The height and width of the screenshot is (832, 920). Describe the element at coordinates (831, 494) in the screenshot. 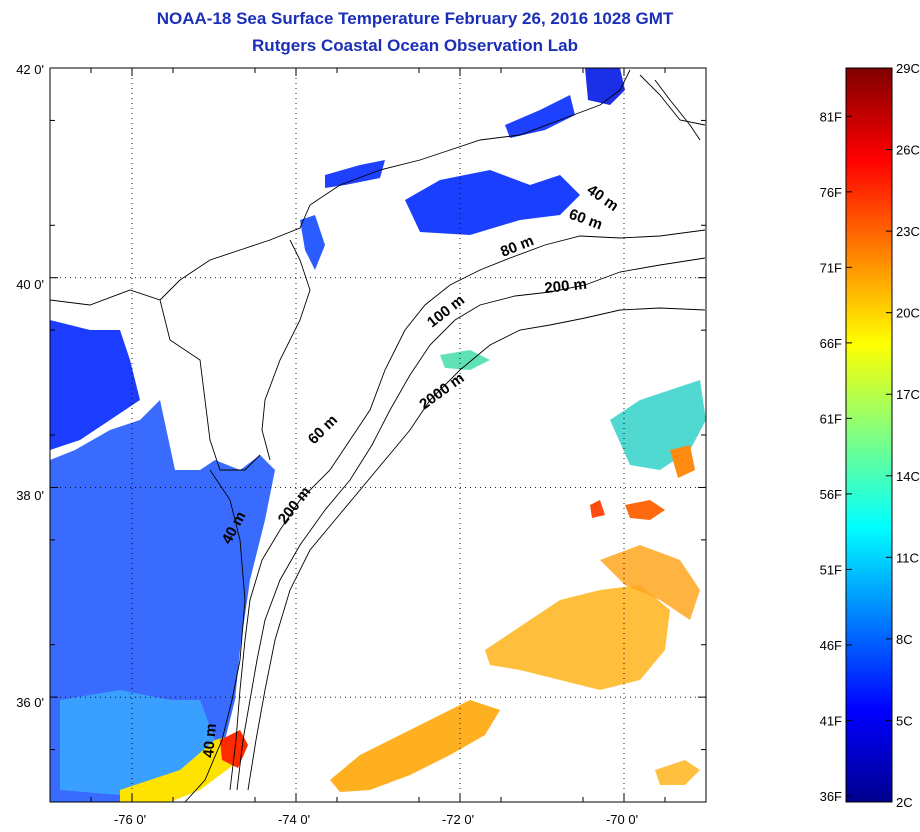

I see `colorbar-label-fahrenheit: 56F` at that location.